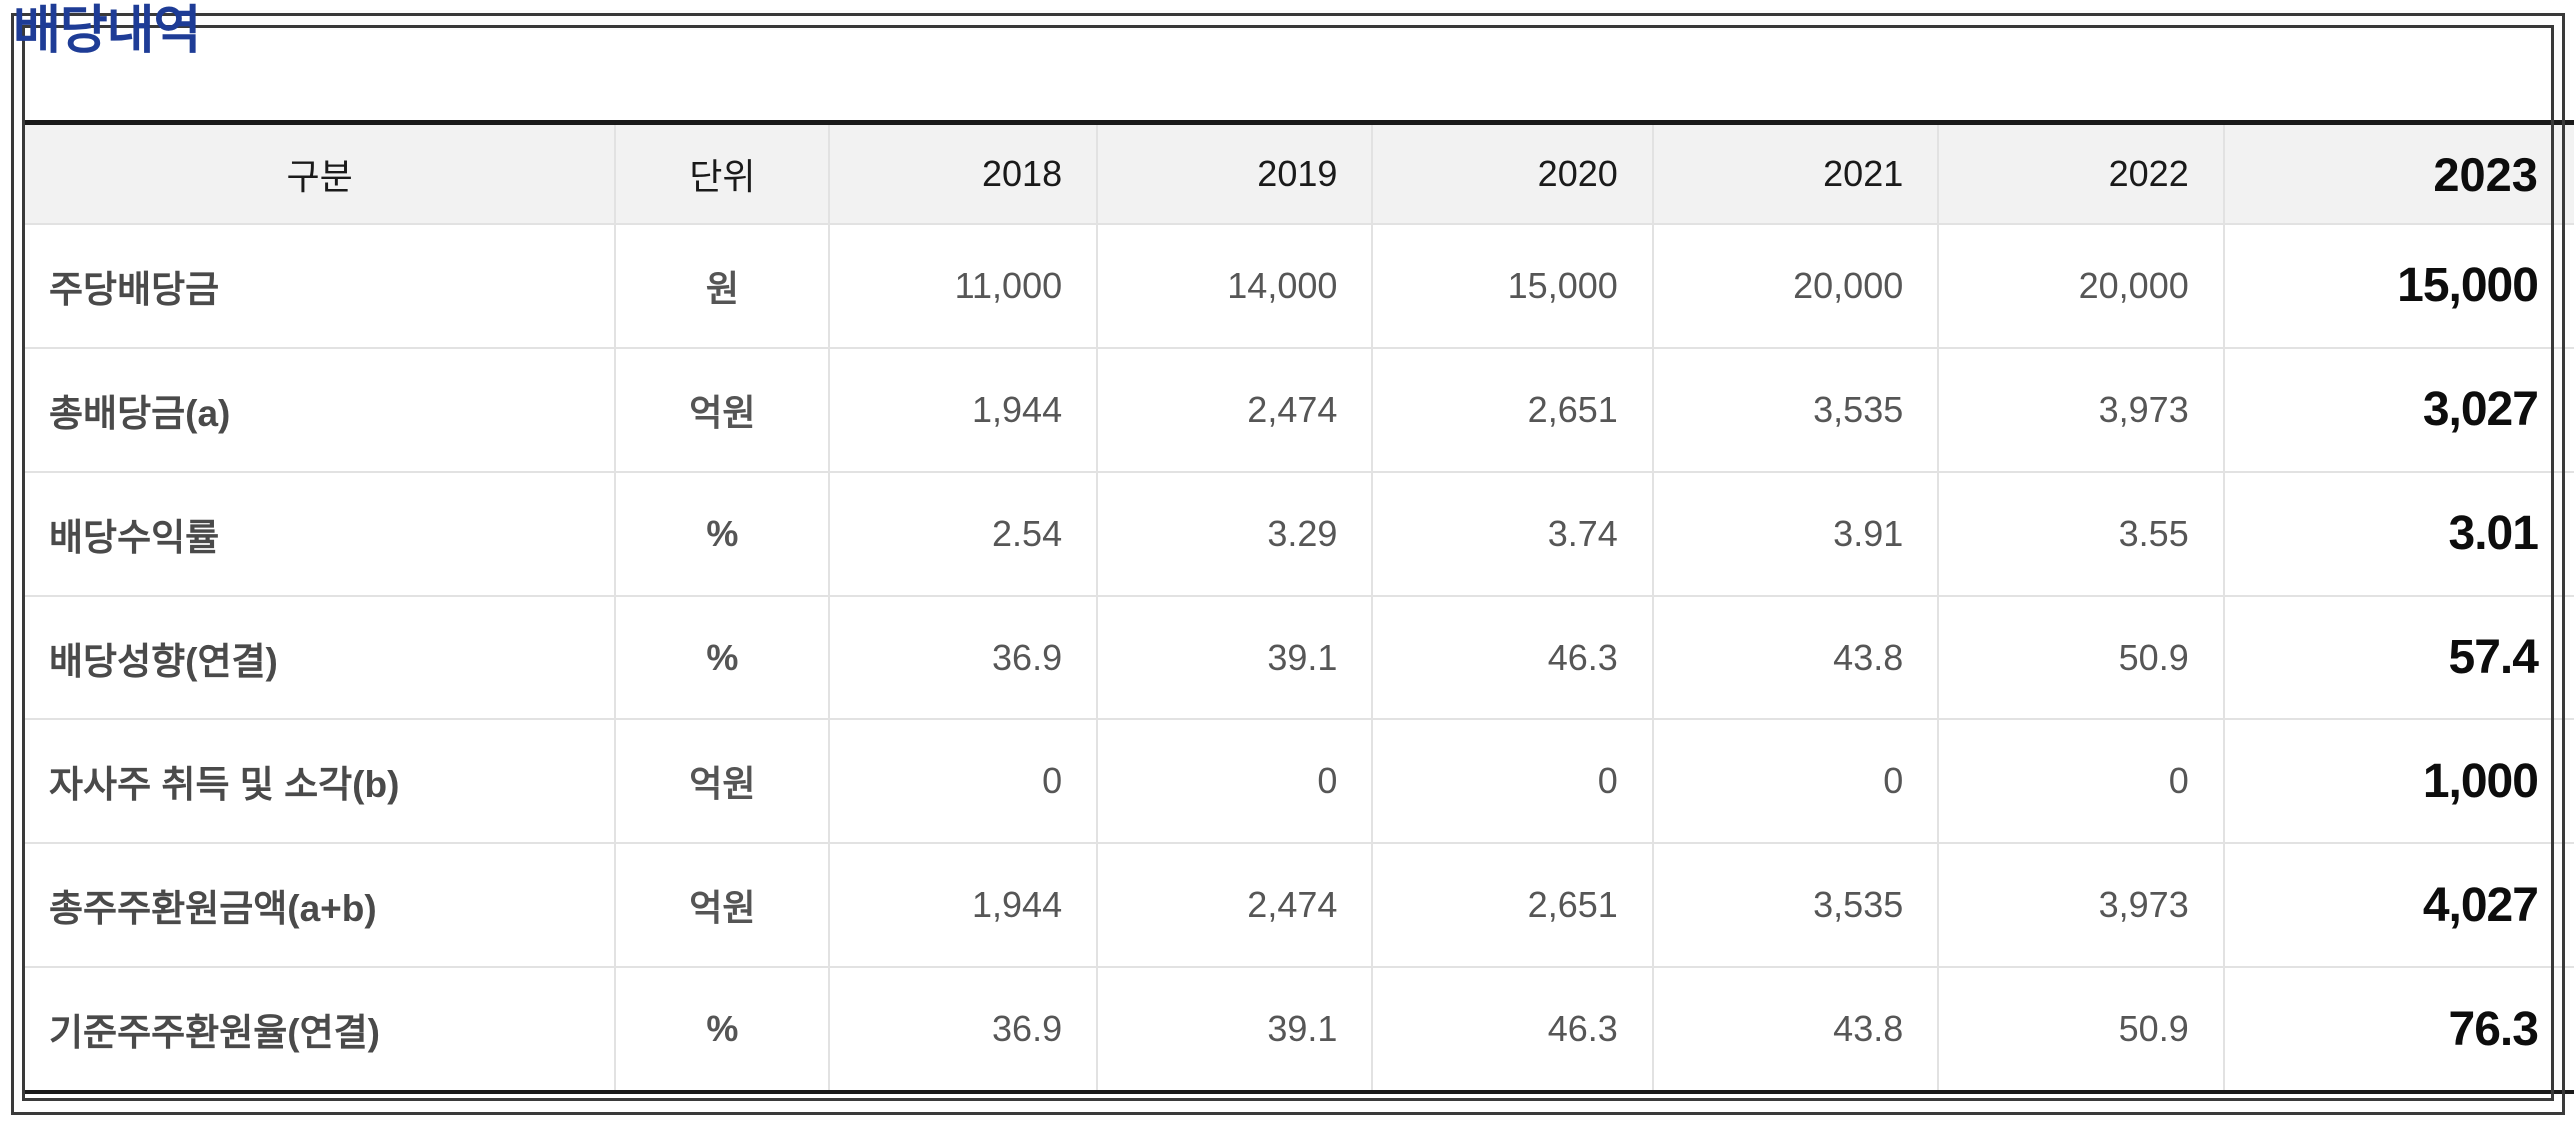  I want to click on cell-2023: 15,000, so click(2468, 286).